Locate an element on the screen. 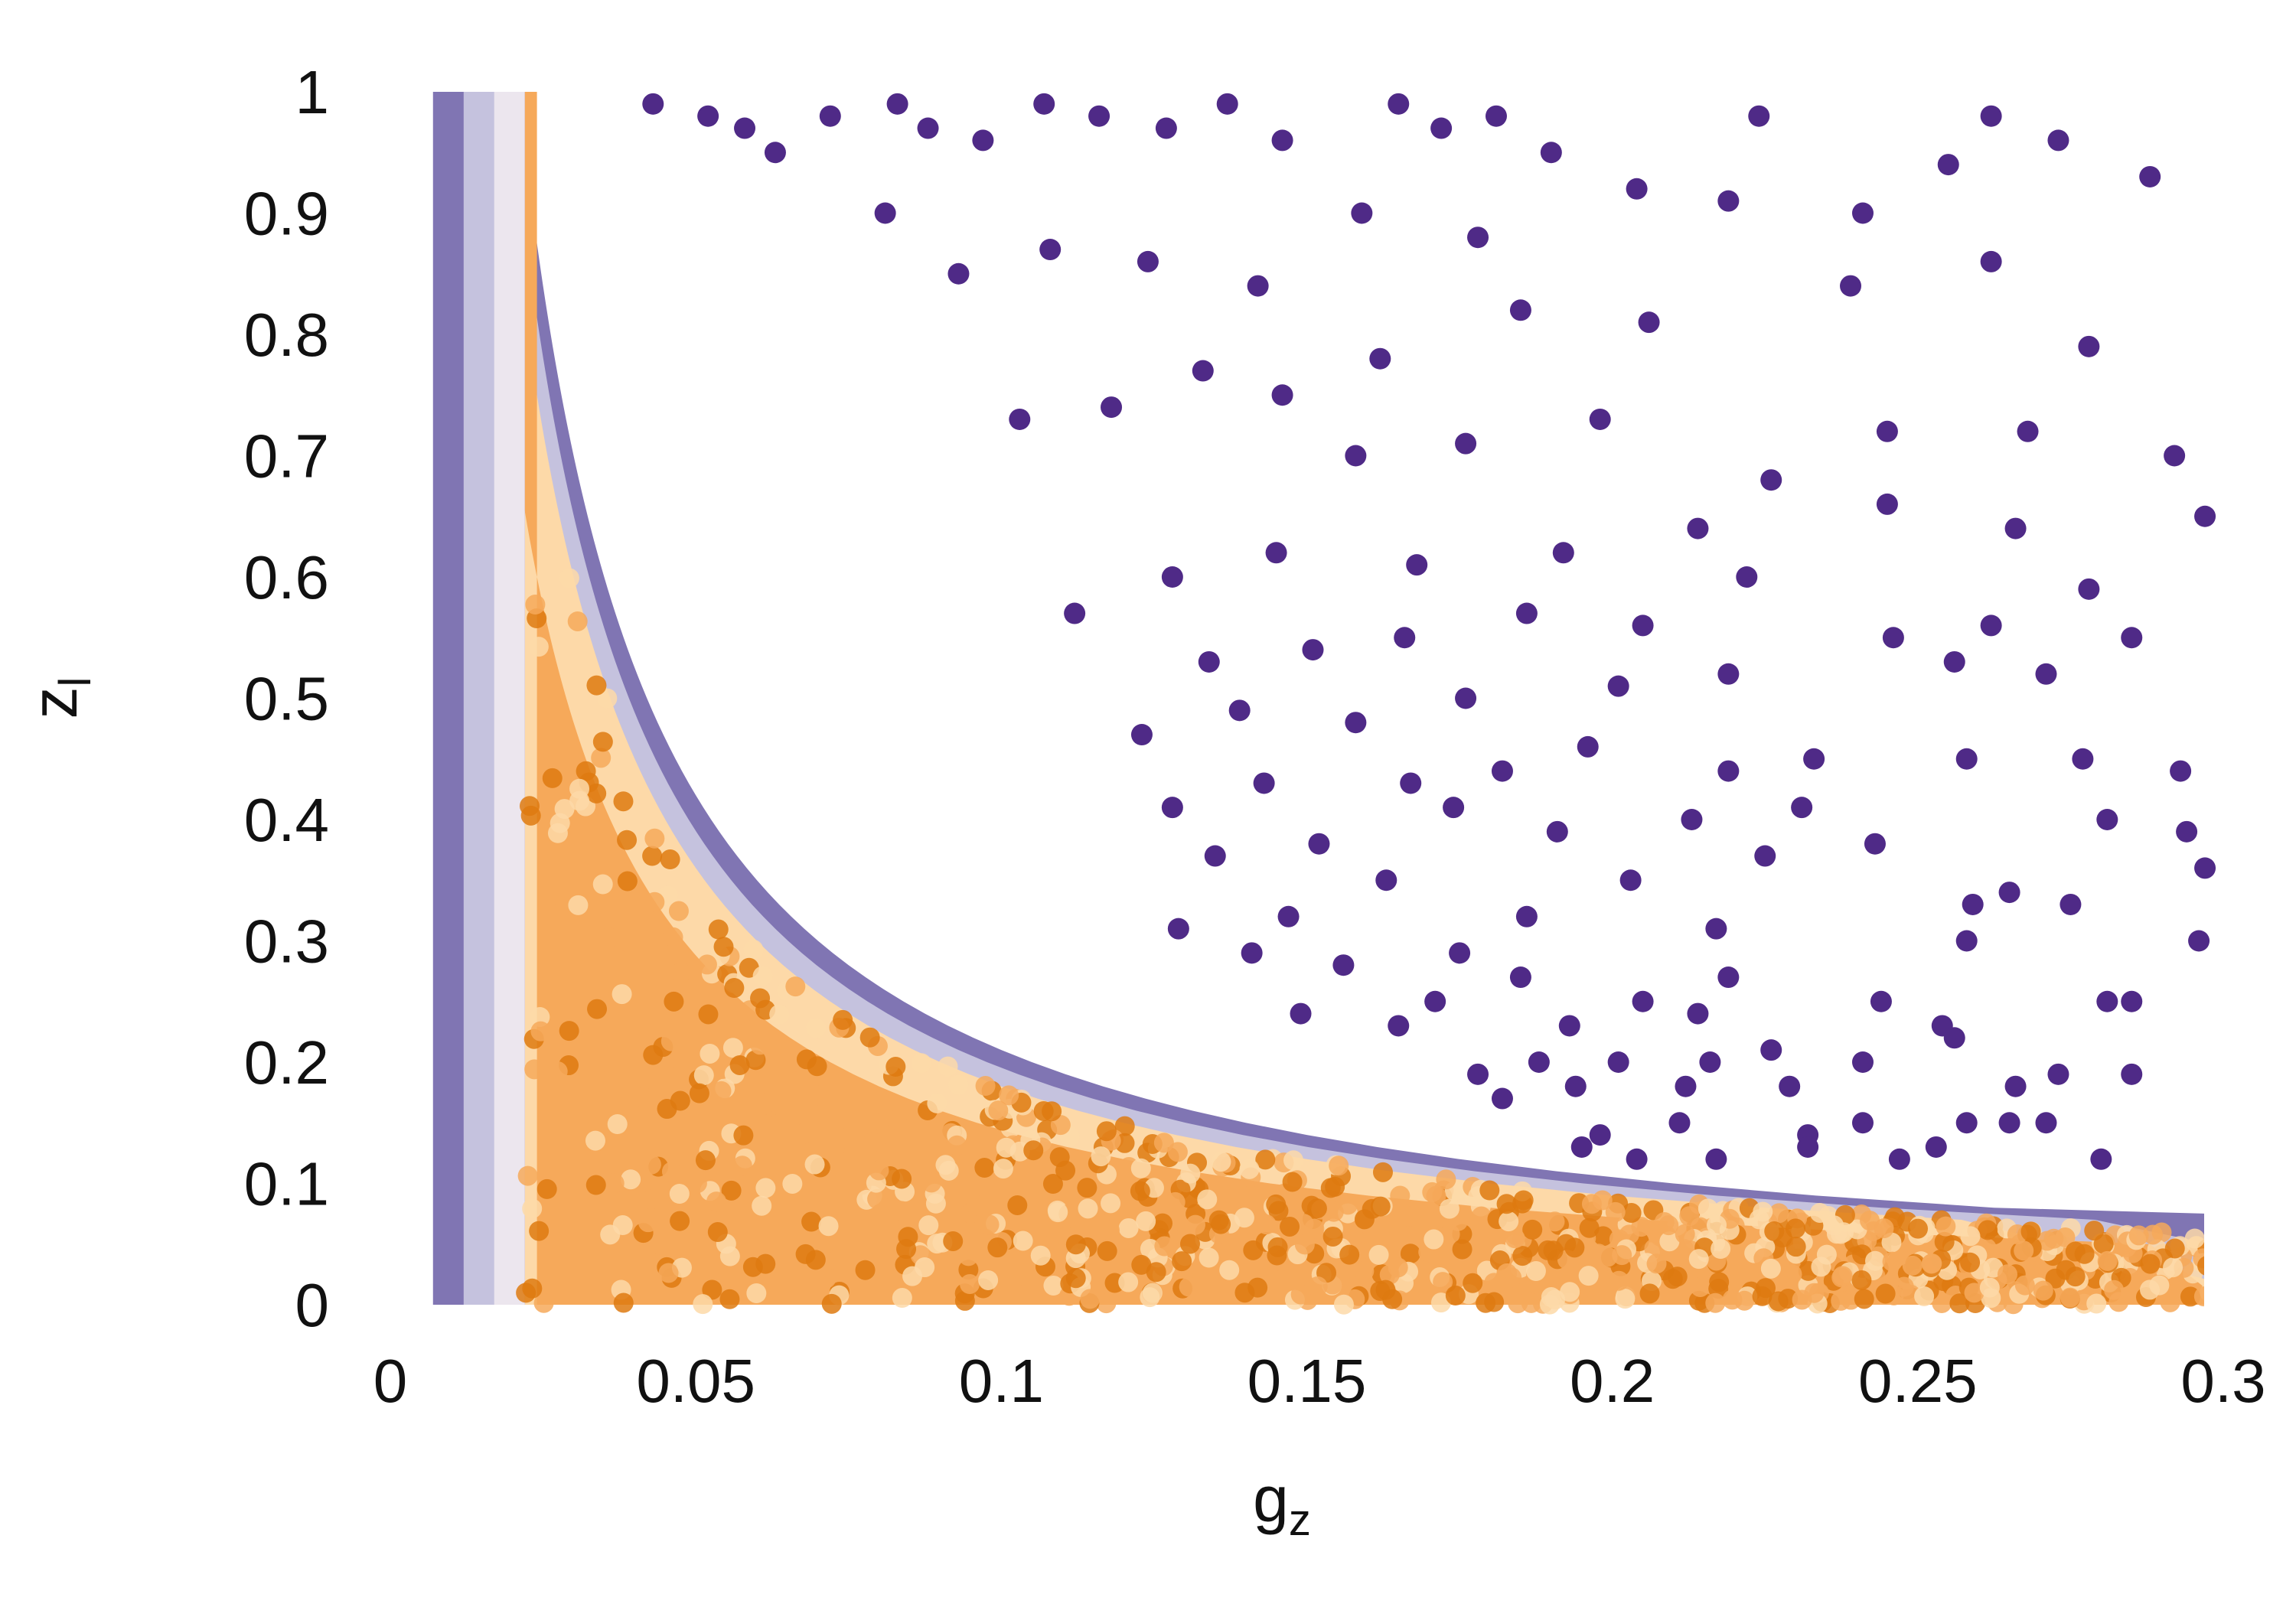  y-tick-label: 0.6 is located at coordinates (286, 577).